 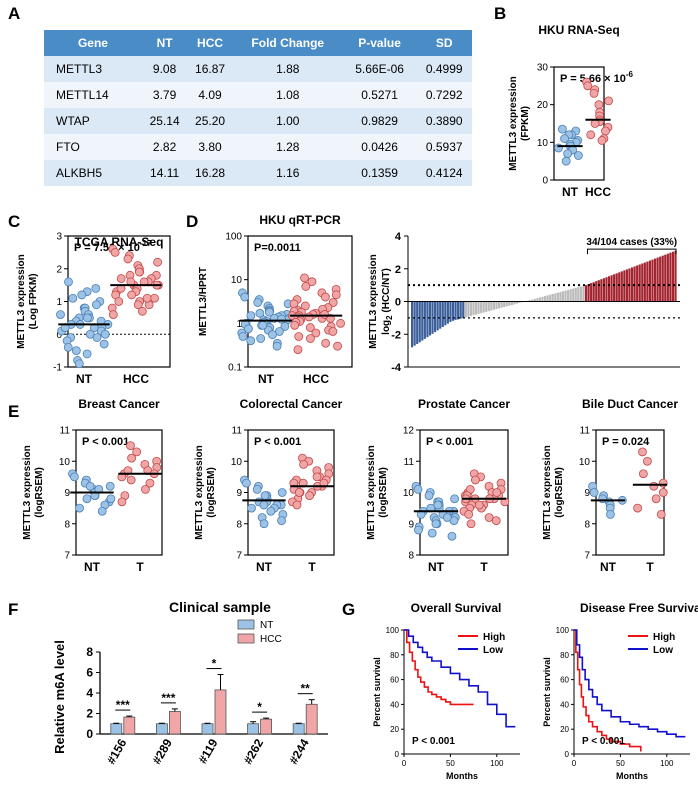 What do you see at coordinates (210, 95) in the screenshot?
I see `table-cell: 4.09` at bounding box center [210, 95].